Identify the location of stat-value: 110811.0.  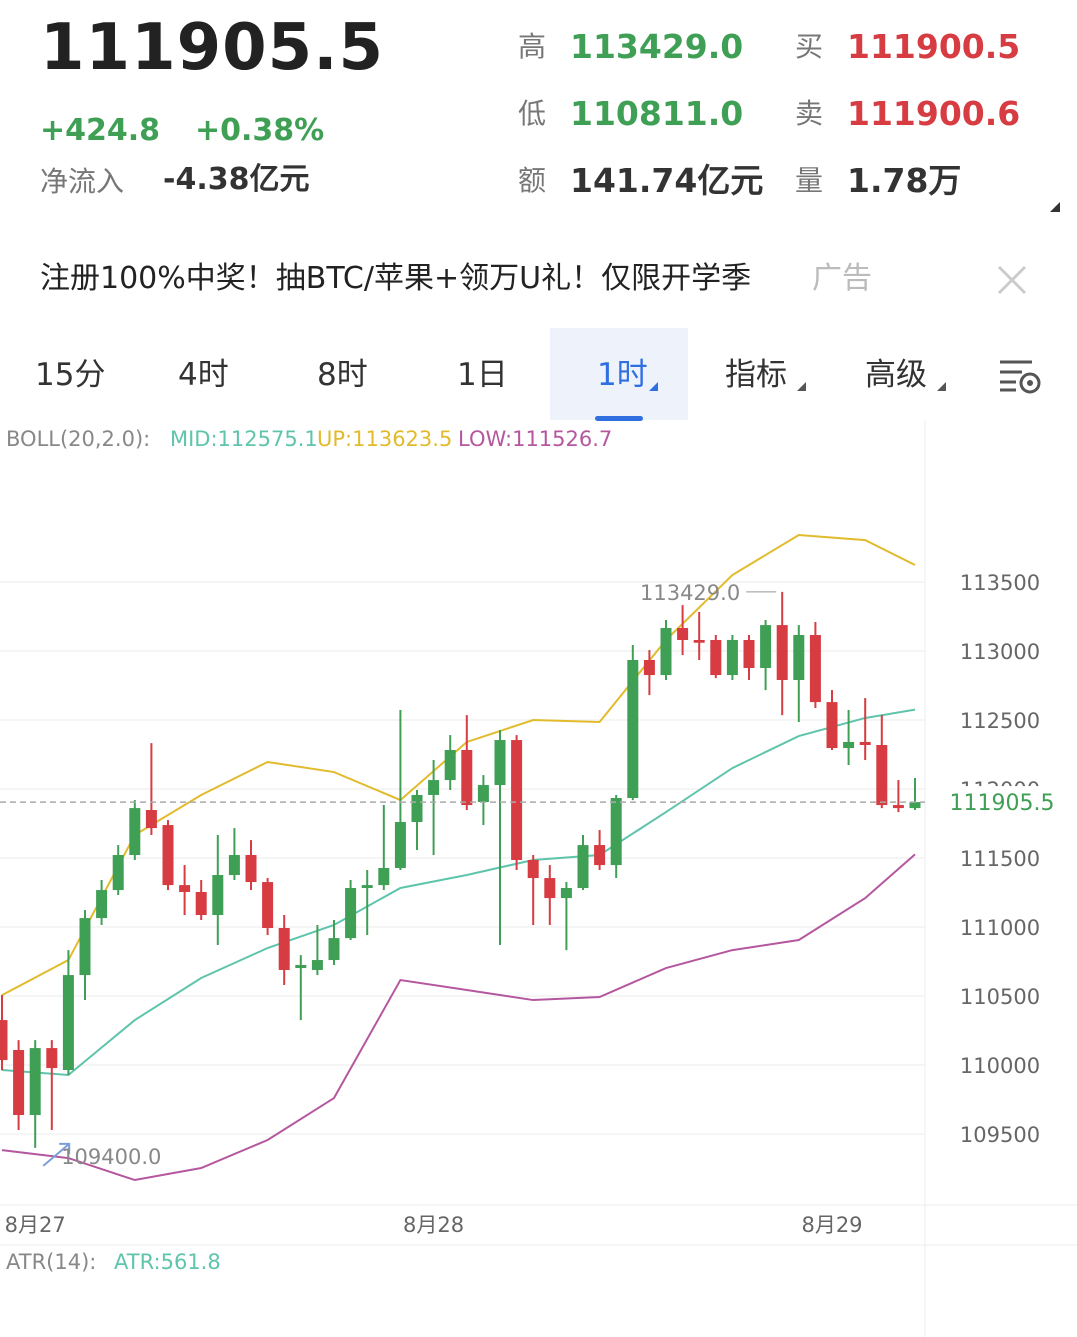
(657, 113).